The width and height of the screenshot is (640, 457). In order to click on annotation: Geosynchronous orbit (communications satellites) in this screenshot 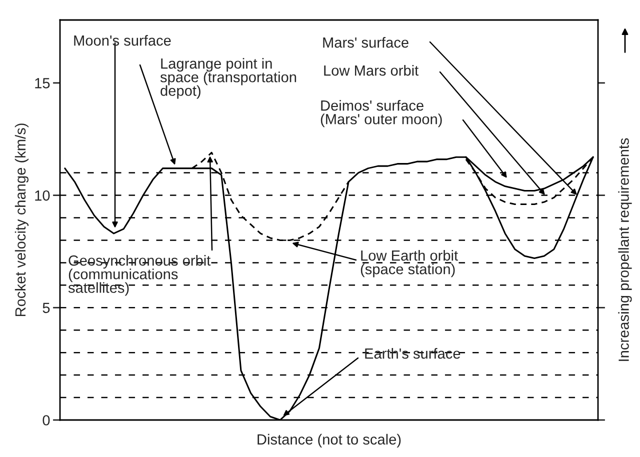, I will do `click(139, 275)`.